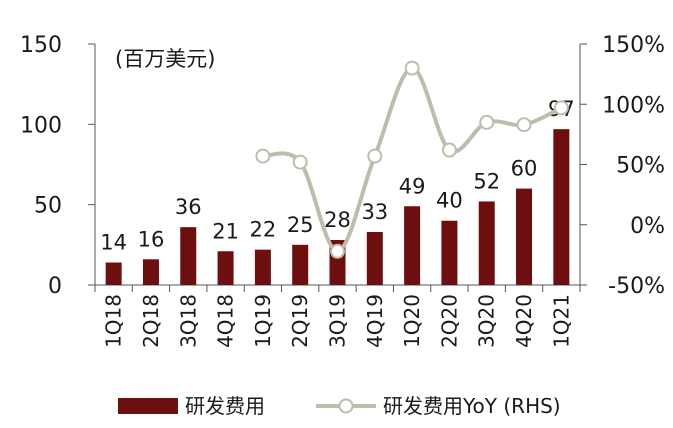  What do you see at coordinates (148, 406) in the screenshot?
I see `legend-bar-swatch` at bounding box center [148, 406].